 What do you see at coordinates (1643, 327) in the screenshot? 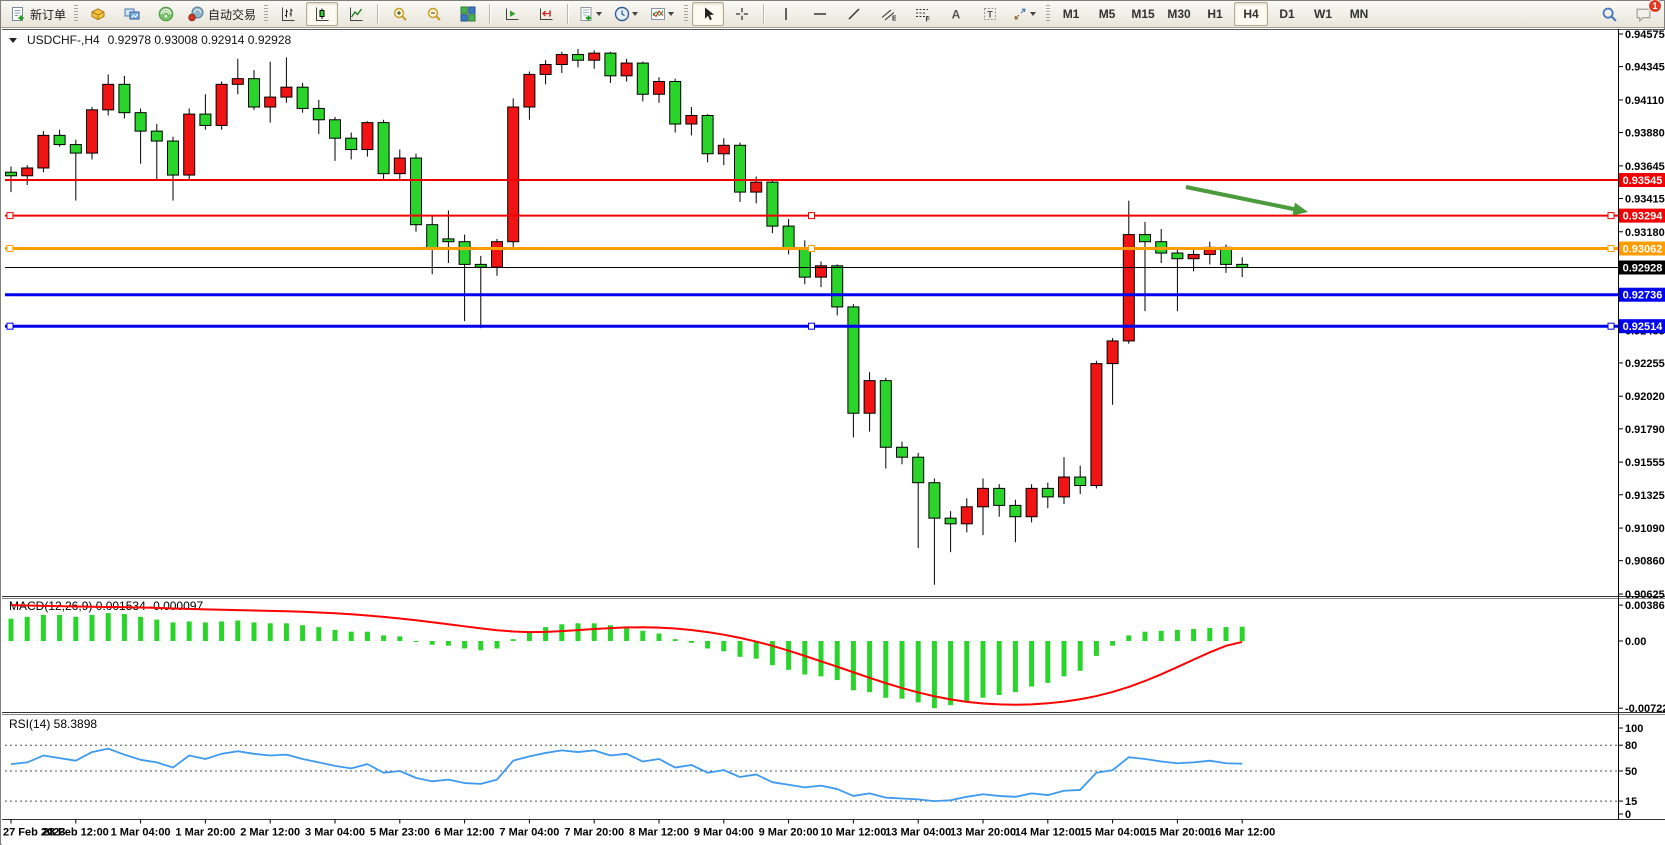
I see `price-tag-0.92514-text: 0.92514` at bounding box center [1643, 327].